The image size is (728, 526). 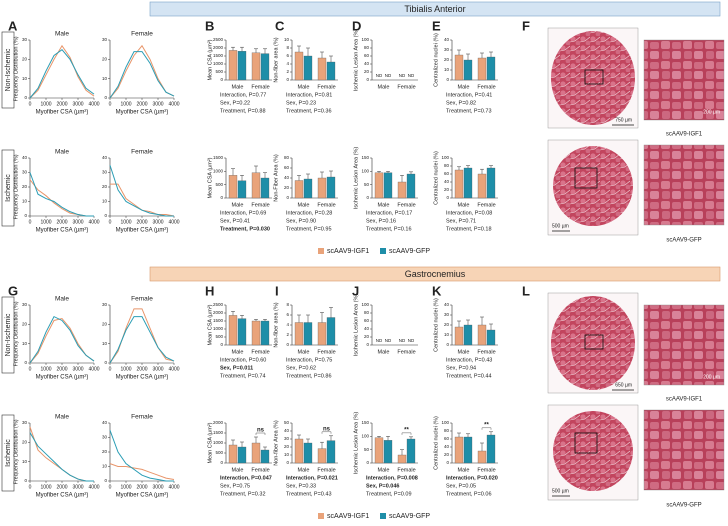 What do you see at coordinates (365, 171) in the screenshot?
I see `y-tick-label: 100` at bounding box center [365, 171].